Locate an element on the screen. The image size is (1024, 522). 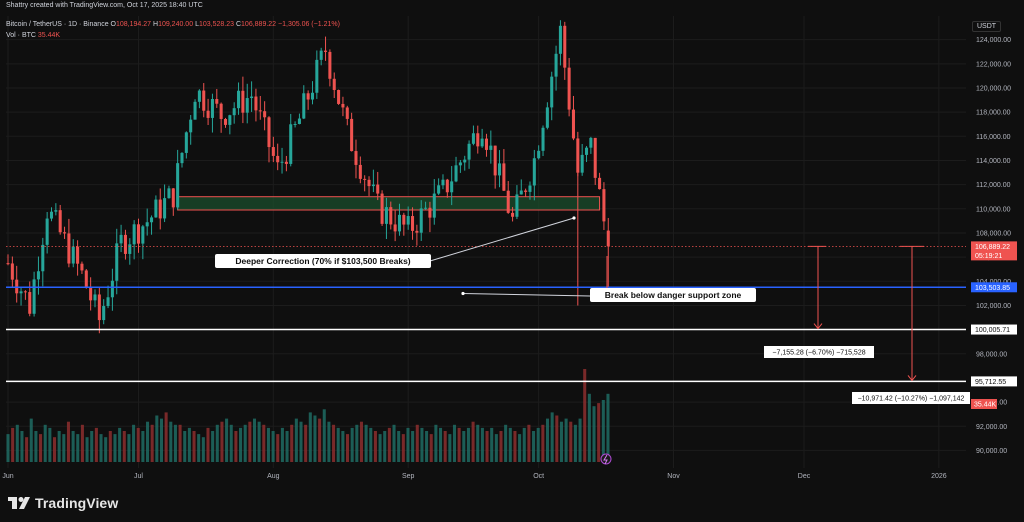
volume-axis-label-bg is located at coordinates (984, 404).